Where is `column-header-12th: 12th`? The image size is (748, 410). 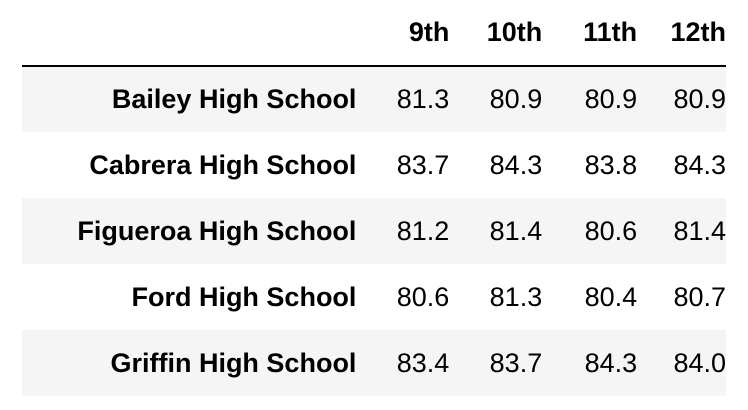
column-header-12th: 12th is located at coordinates (681, 33).